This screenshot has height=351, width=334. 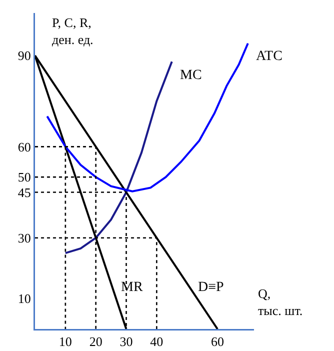 I want to click on y-tick-label: 10, so click(x=24, y=298).